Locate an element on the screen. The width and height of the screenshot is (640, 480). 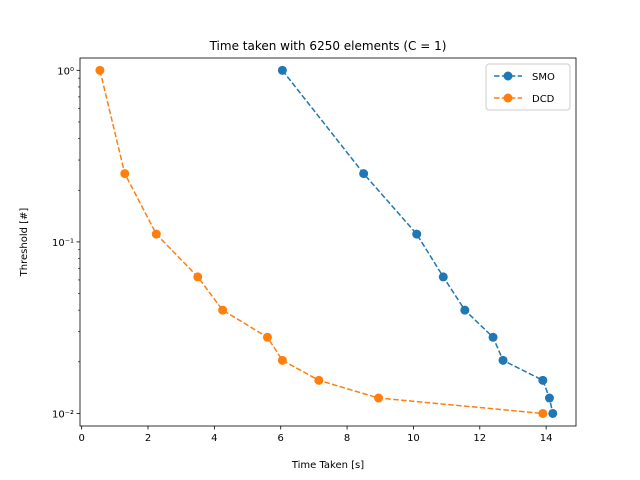
x-tick-label: 2 is located at coordinates (148, 438).